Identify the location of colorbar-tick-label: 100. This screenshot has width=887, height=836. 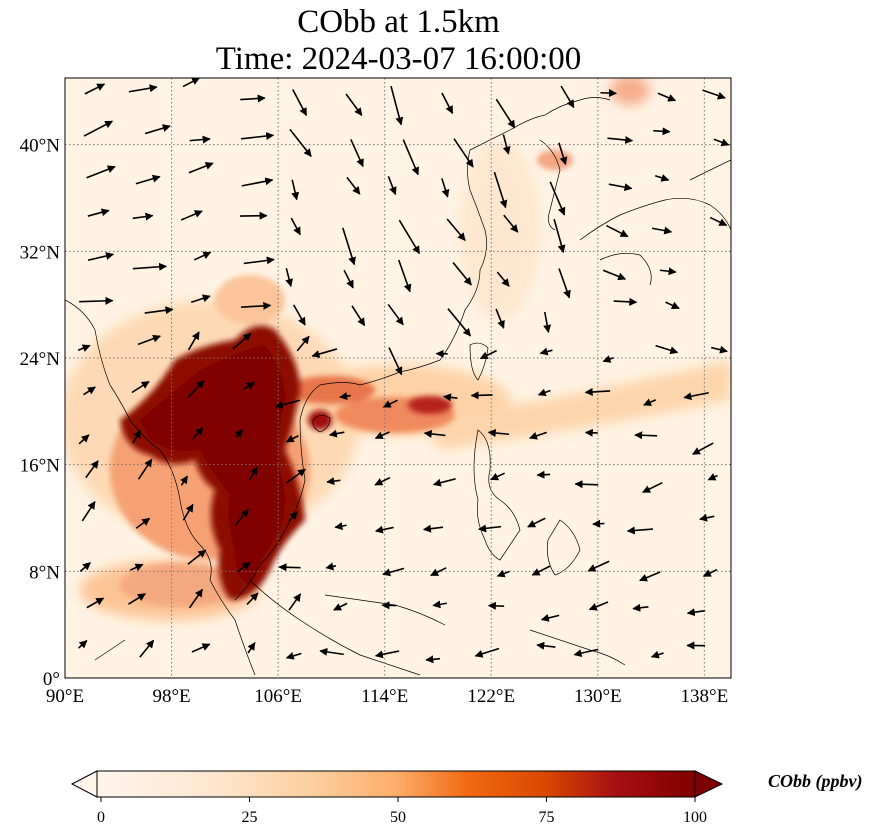
(695, 817).